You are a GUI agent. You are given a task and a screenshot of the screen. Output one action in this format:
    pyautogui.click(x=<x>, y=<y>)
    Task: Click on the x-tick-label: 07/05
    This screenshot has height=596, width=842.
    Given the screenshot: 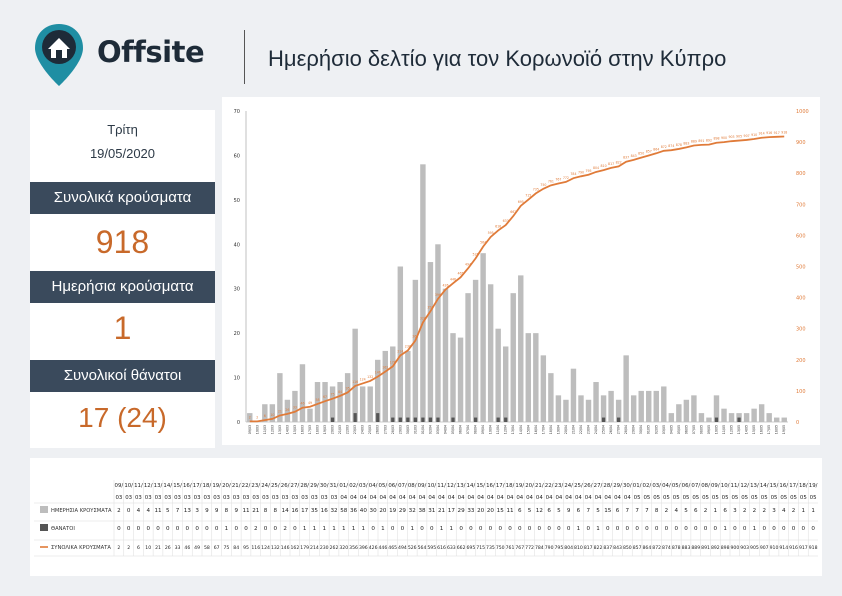 What is the action you would take?
    pyautogui.click(x=694, y=429)
    